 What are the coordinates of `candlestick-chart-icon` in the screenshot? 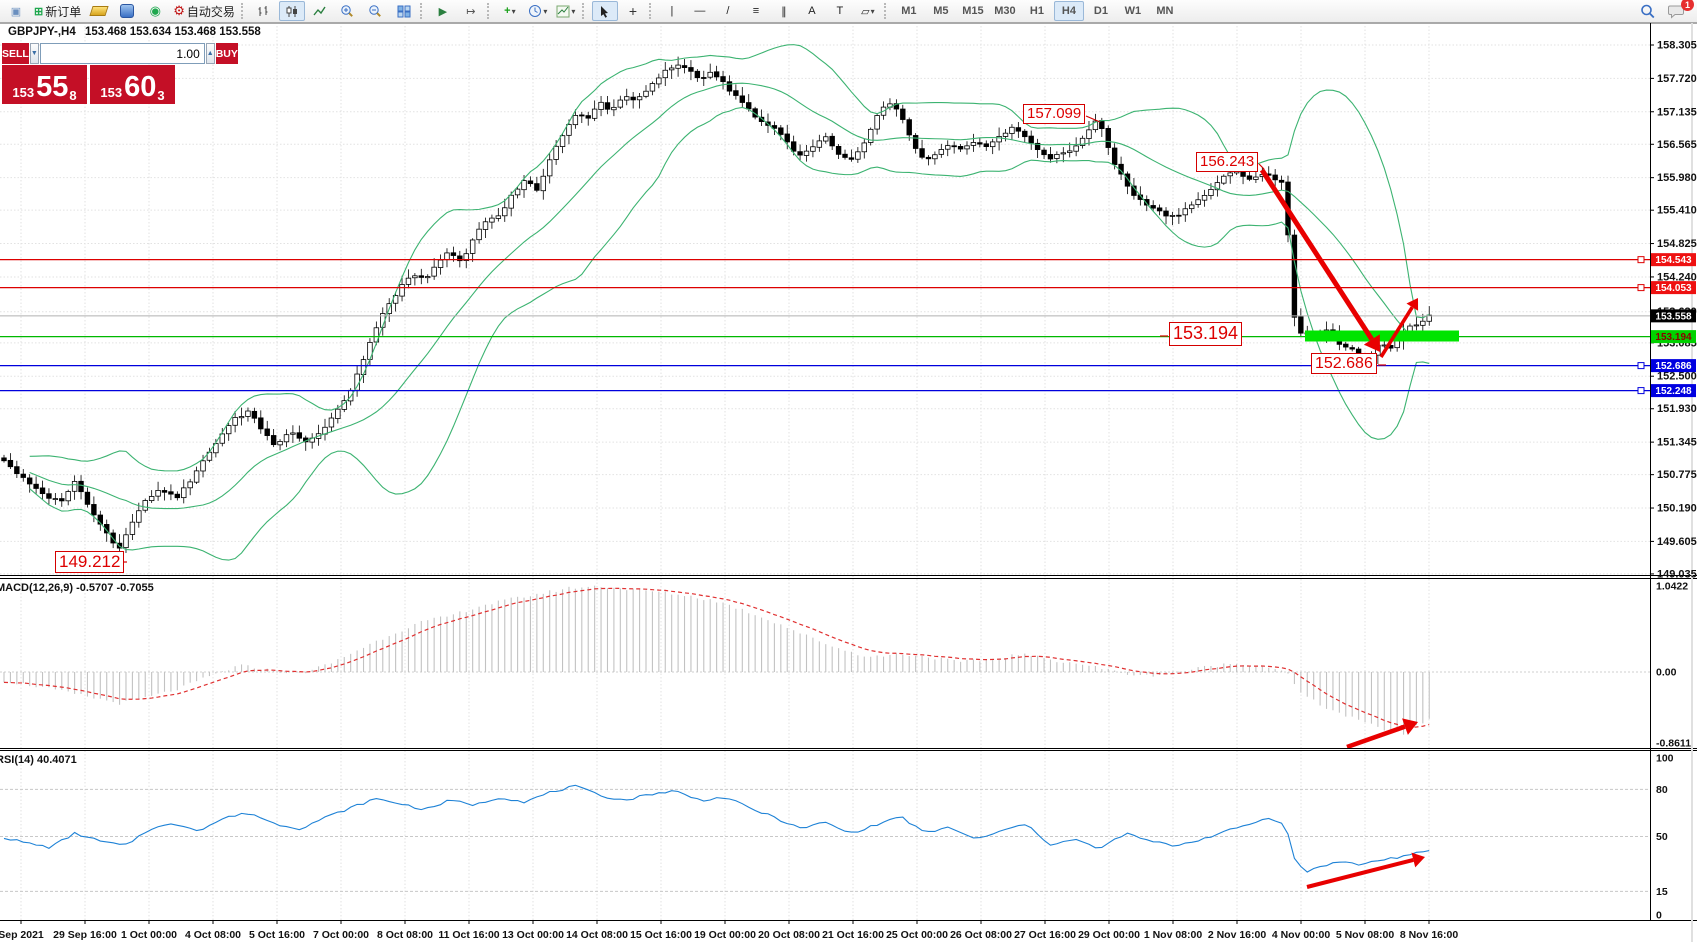 It's located at (291, 11).